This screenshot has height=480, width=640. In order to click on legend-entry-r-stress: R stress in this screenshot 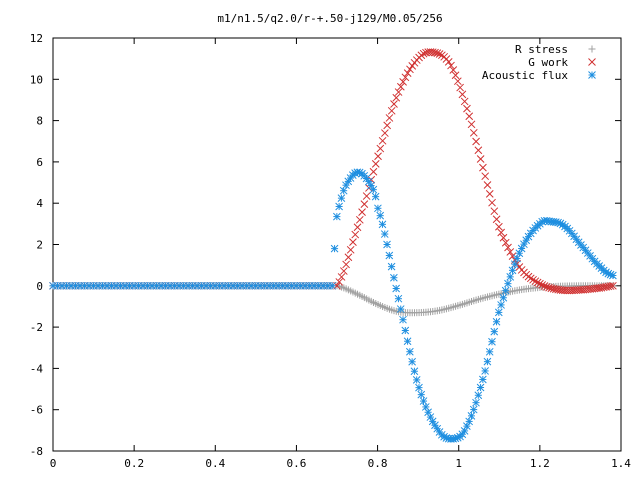, I will do `click(555, 49)`.